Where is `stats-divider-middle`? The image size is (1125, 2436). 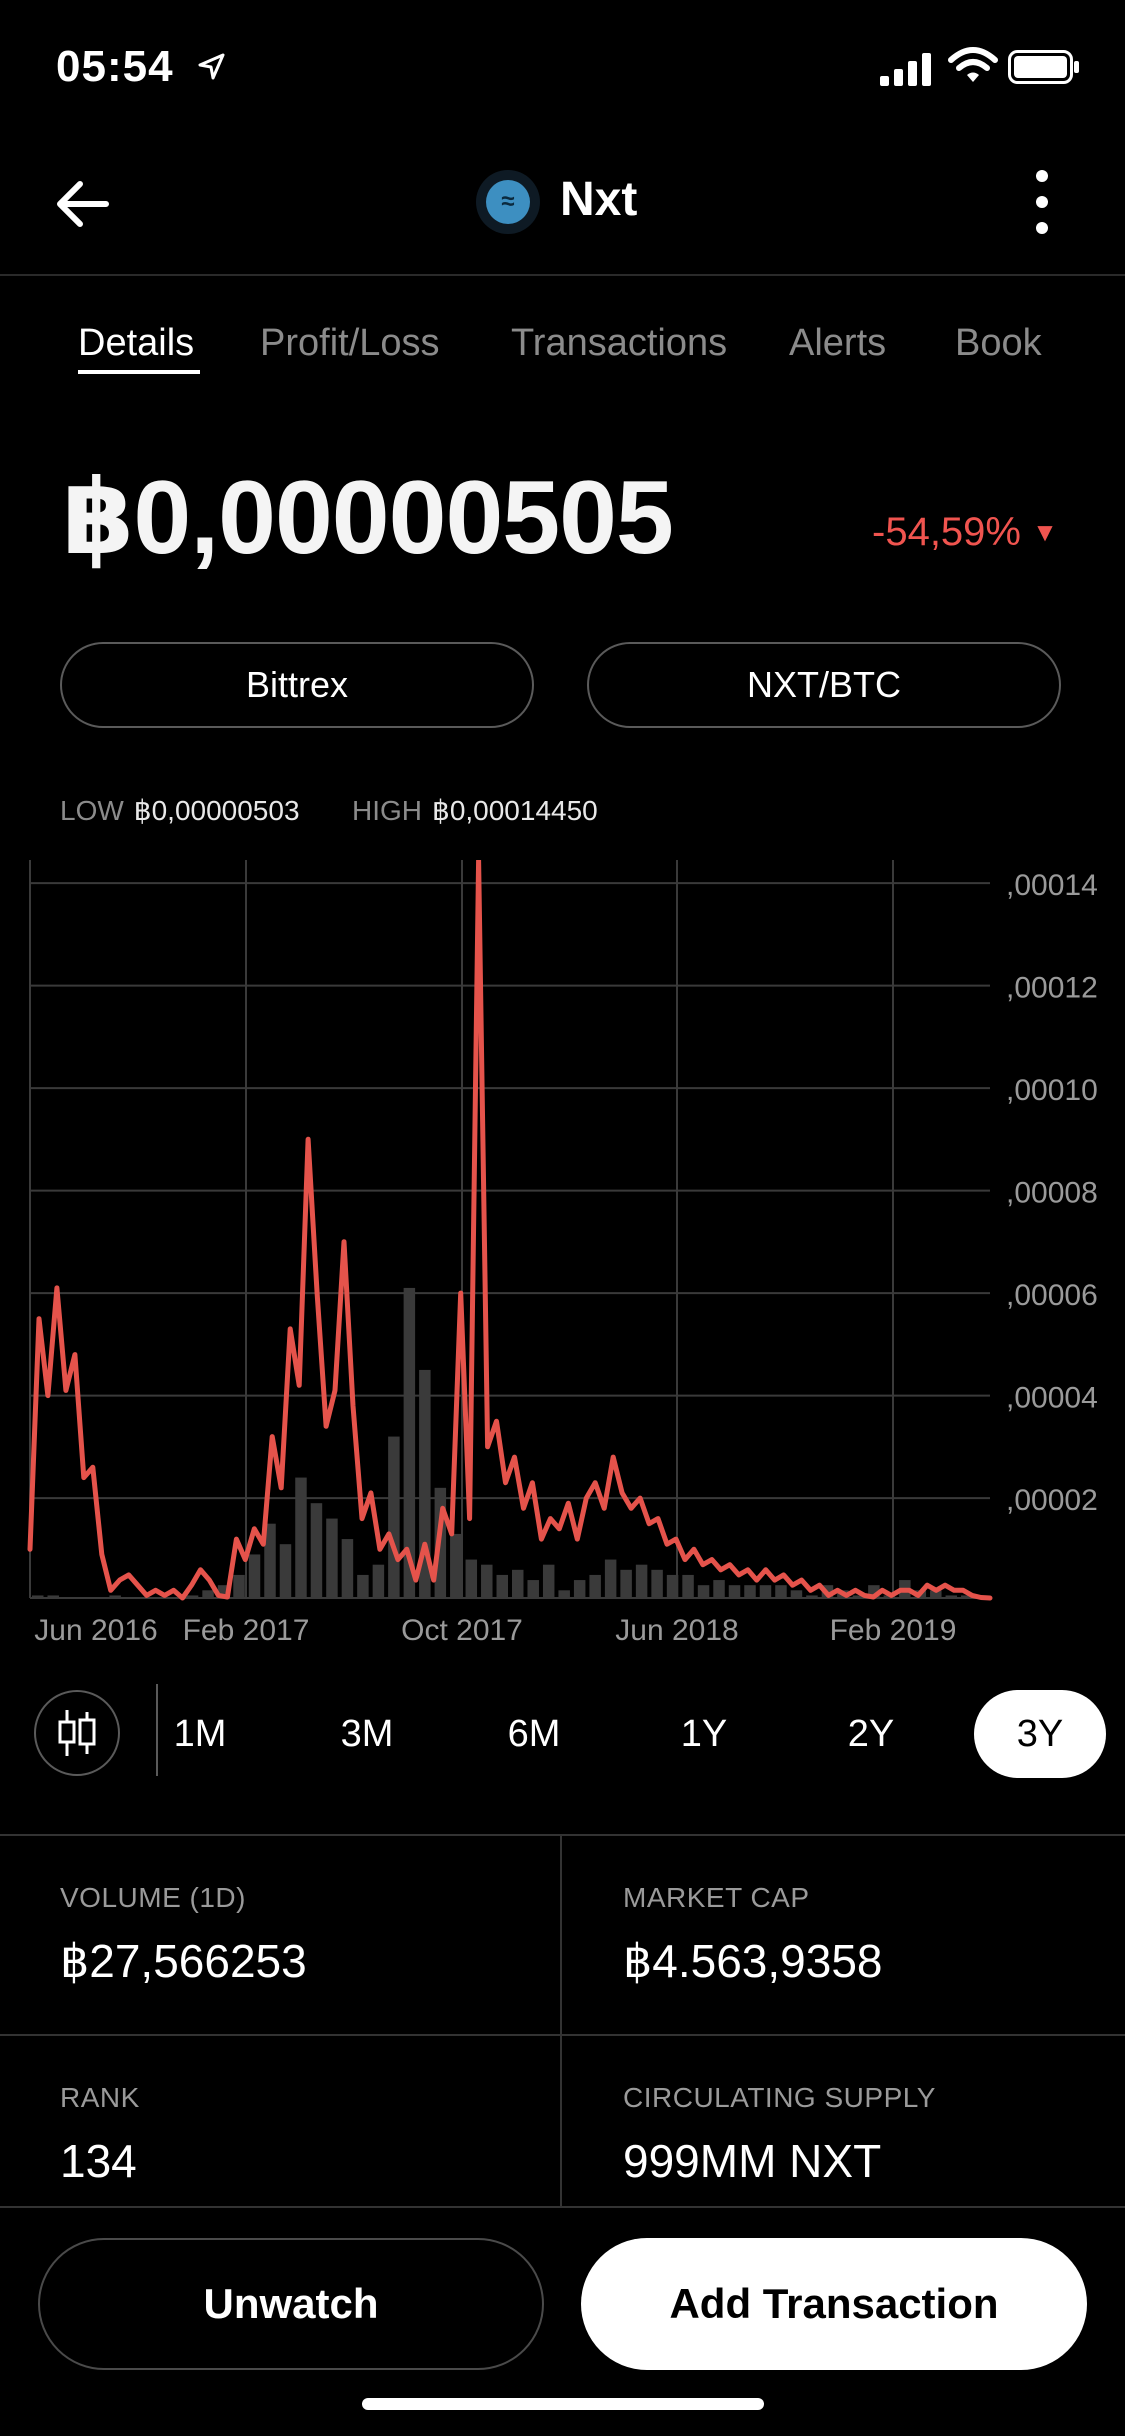
stats-divider-middle is located at coordinates (562, 2035).